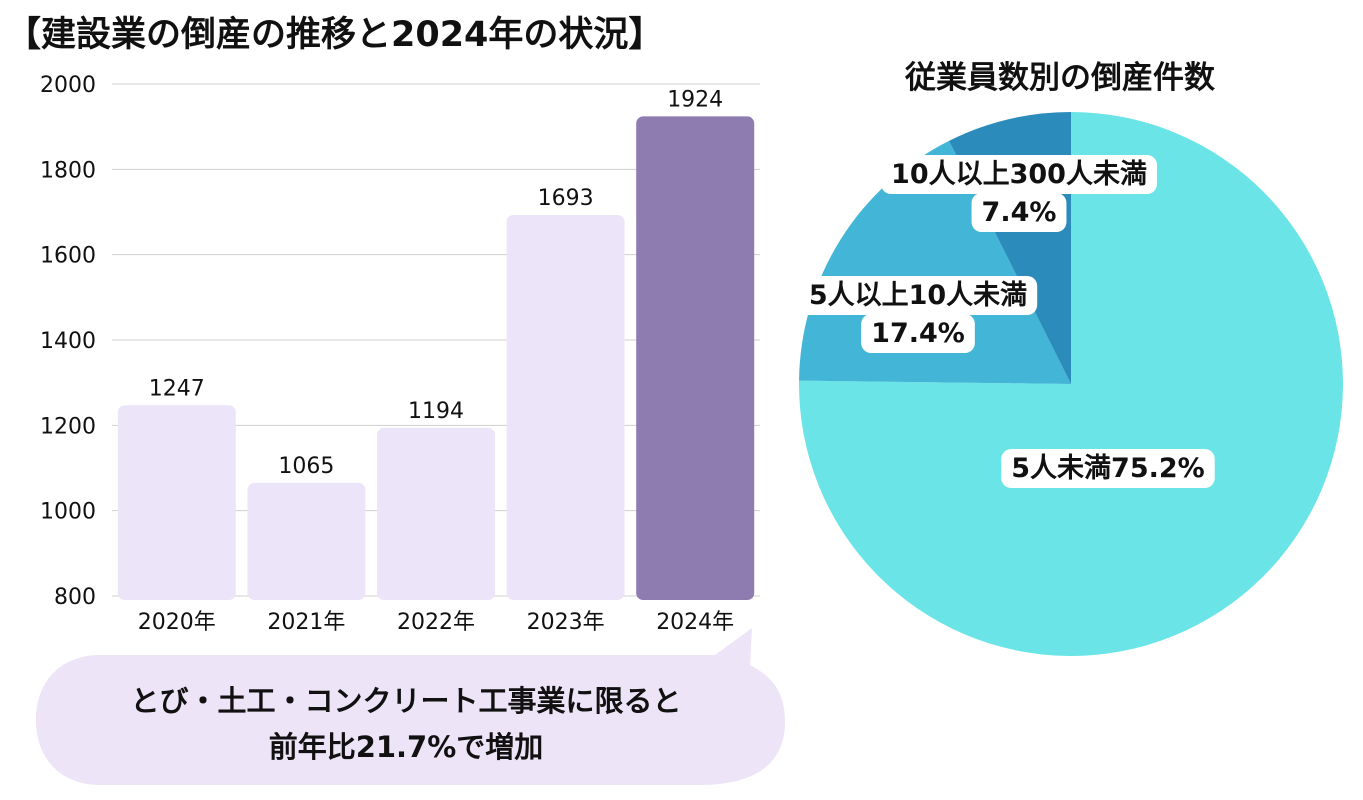 The height and width of the screenshot is (800, 1363). Describe the element at coordinates (566, 622) in the screenshot. I see `x-tick-label: 2023年` at that location.